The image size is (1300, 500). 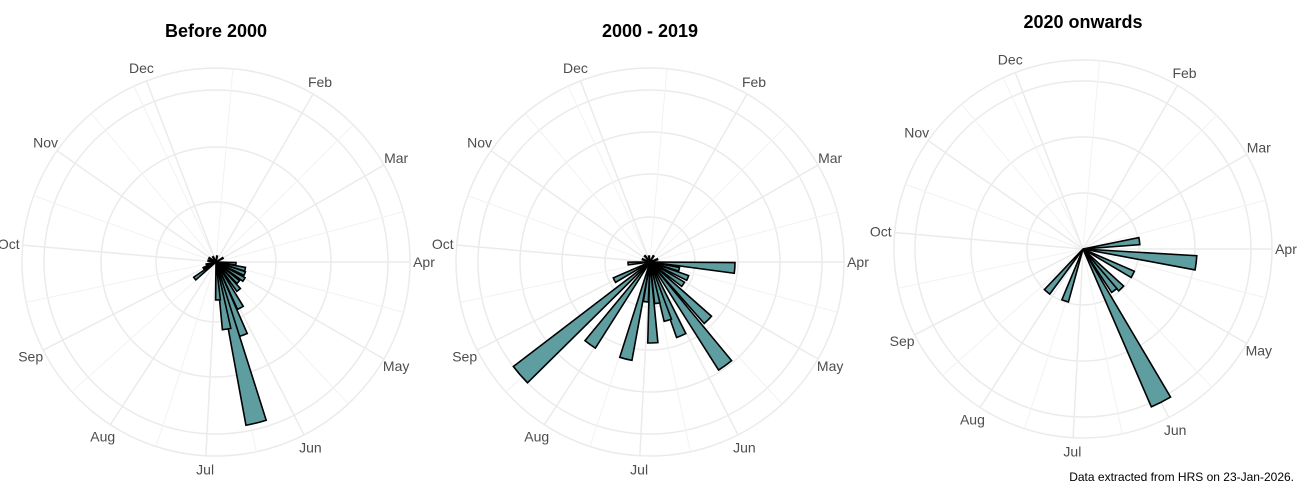 I want to click on month-label: Jun, so click(x=310, y=447).